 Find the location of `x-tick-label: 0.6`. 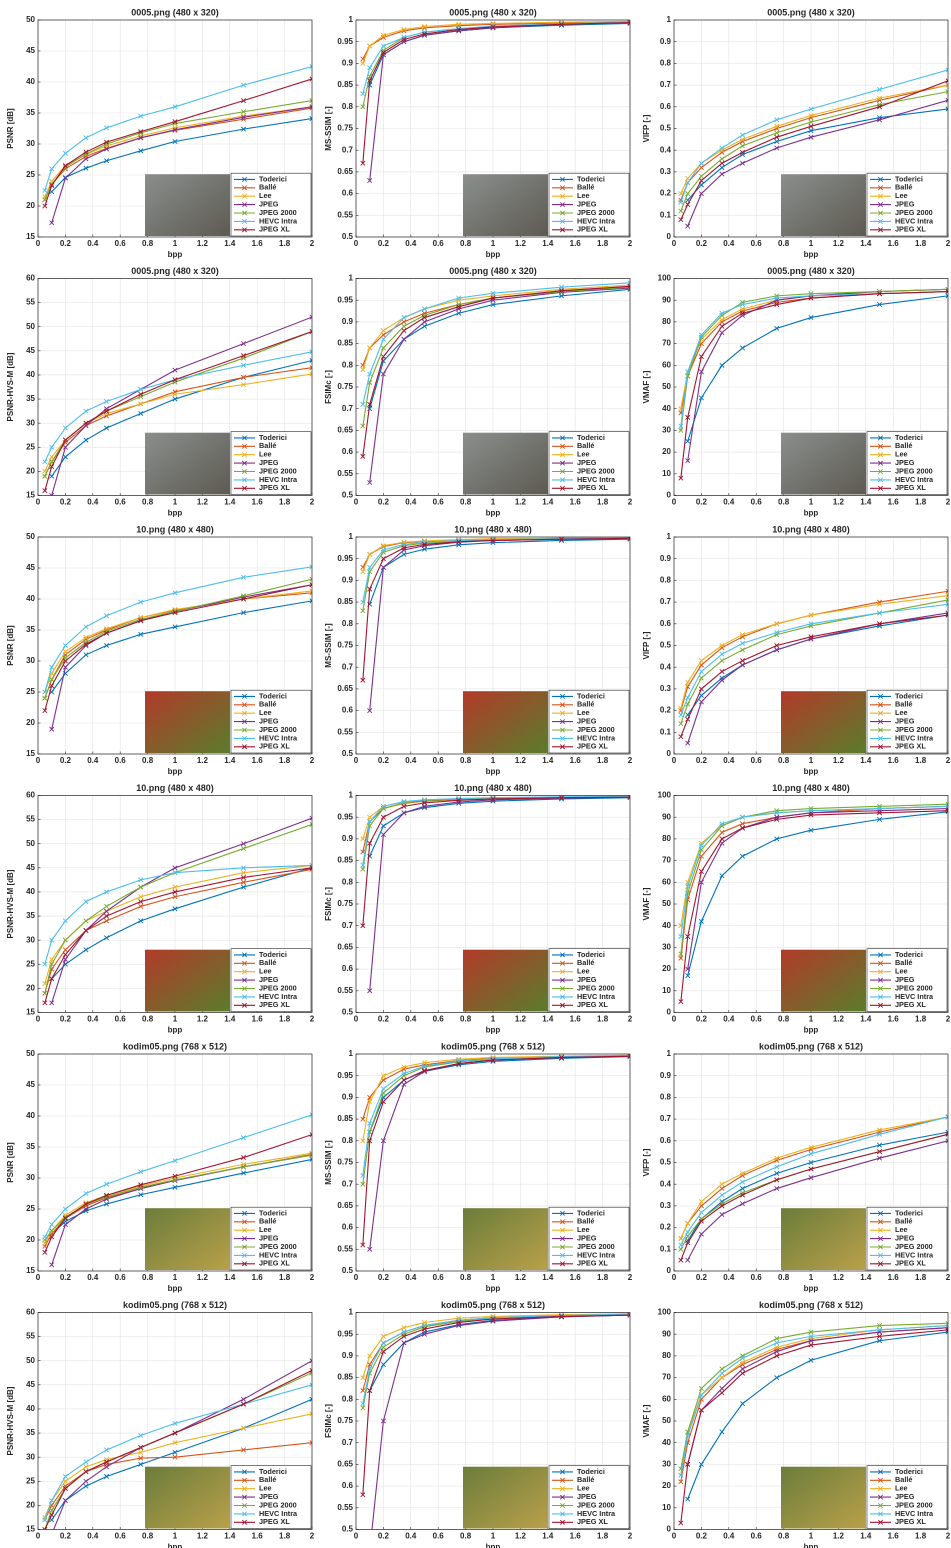

x-tick-label: 0.6 is located at coordinates (439, 760).